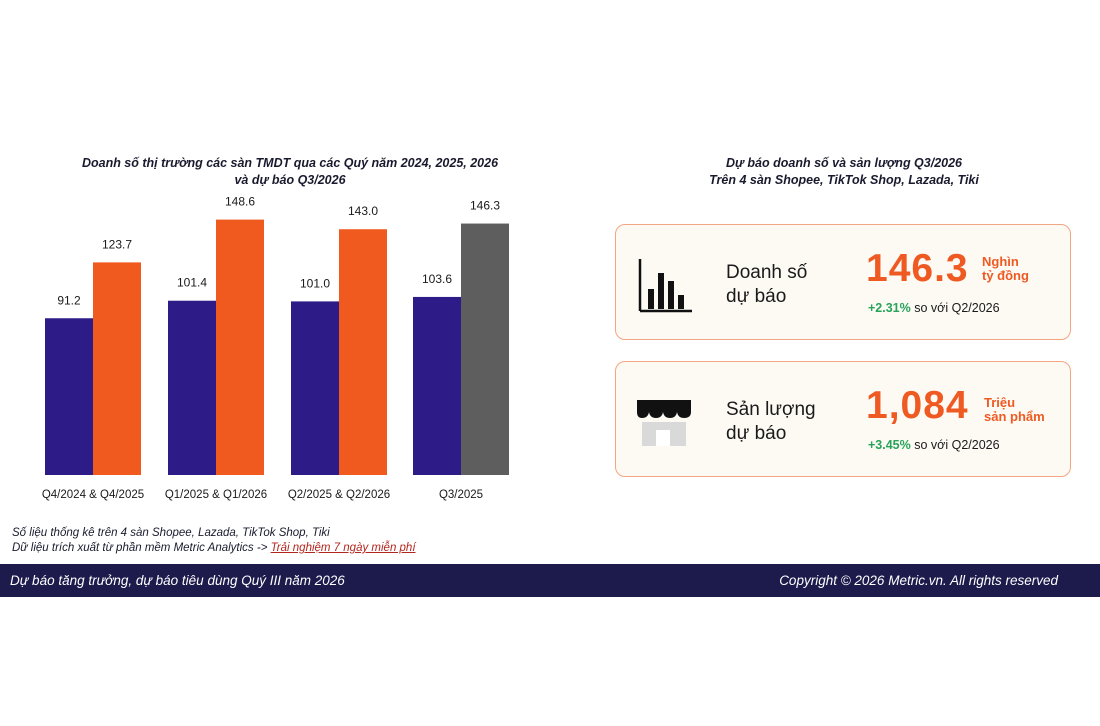 This screenshot has width=1100, height=726. I want to click on volume-unit-line1: Triệu, so click(1000, 402).